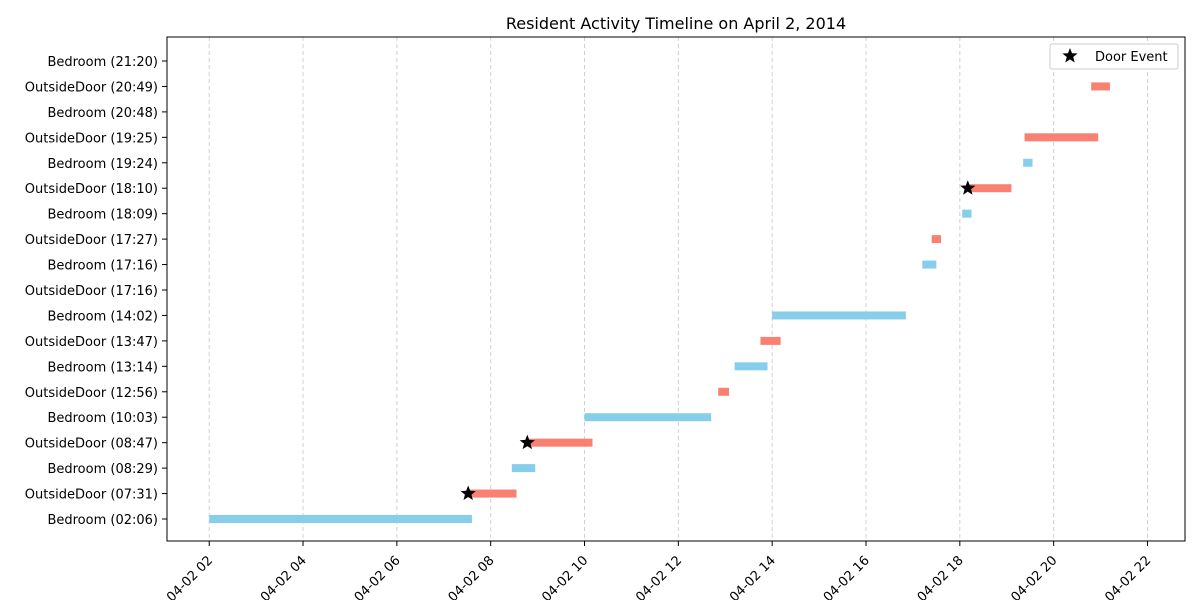 The image size is (1200, 600). What do you see at coordinates (102, 316) in the screenshot?
I see `y-tick-label: Bedroom (14:02)` at bounding box center [102, 316].